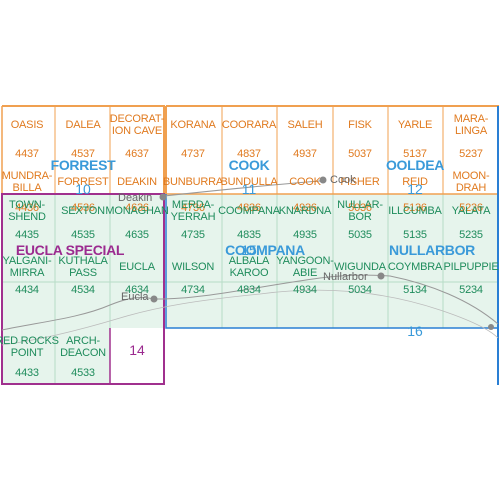 Image resolution: width=500 pixels, height=500 pixels. What do you see at coordinates (305, 273) in the screenshot?
I see `tile-name-4934: ABIE` at bounding box center [305, 273].